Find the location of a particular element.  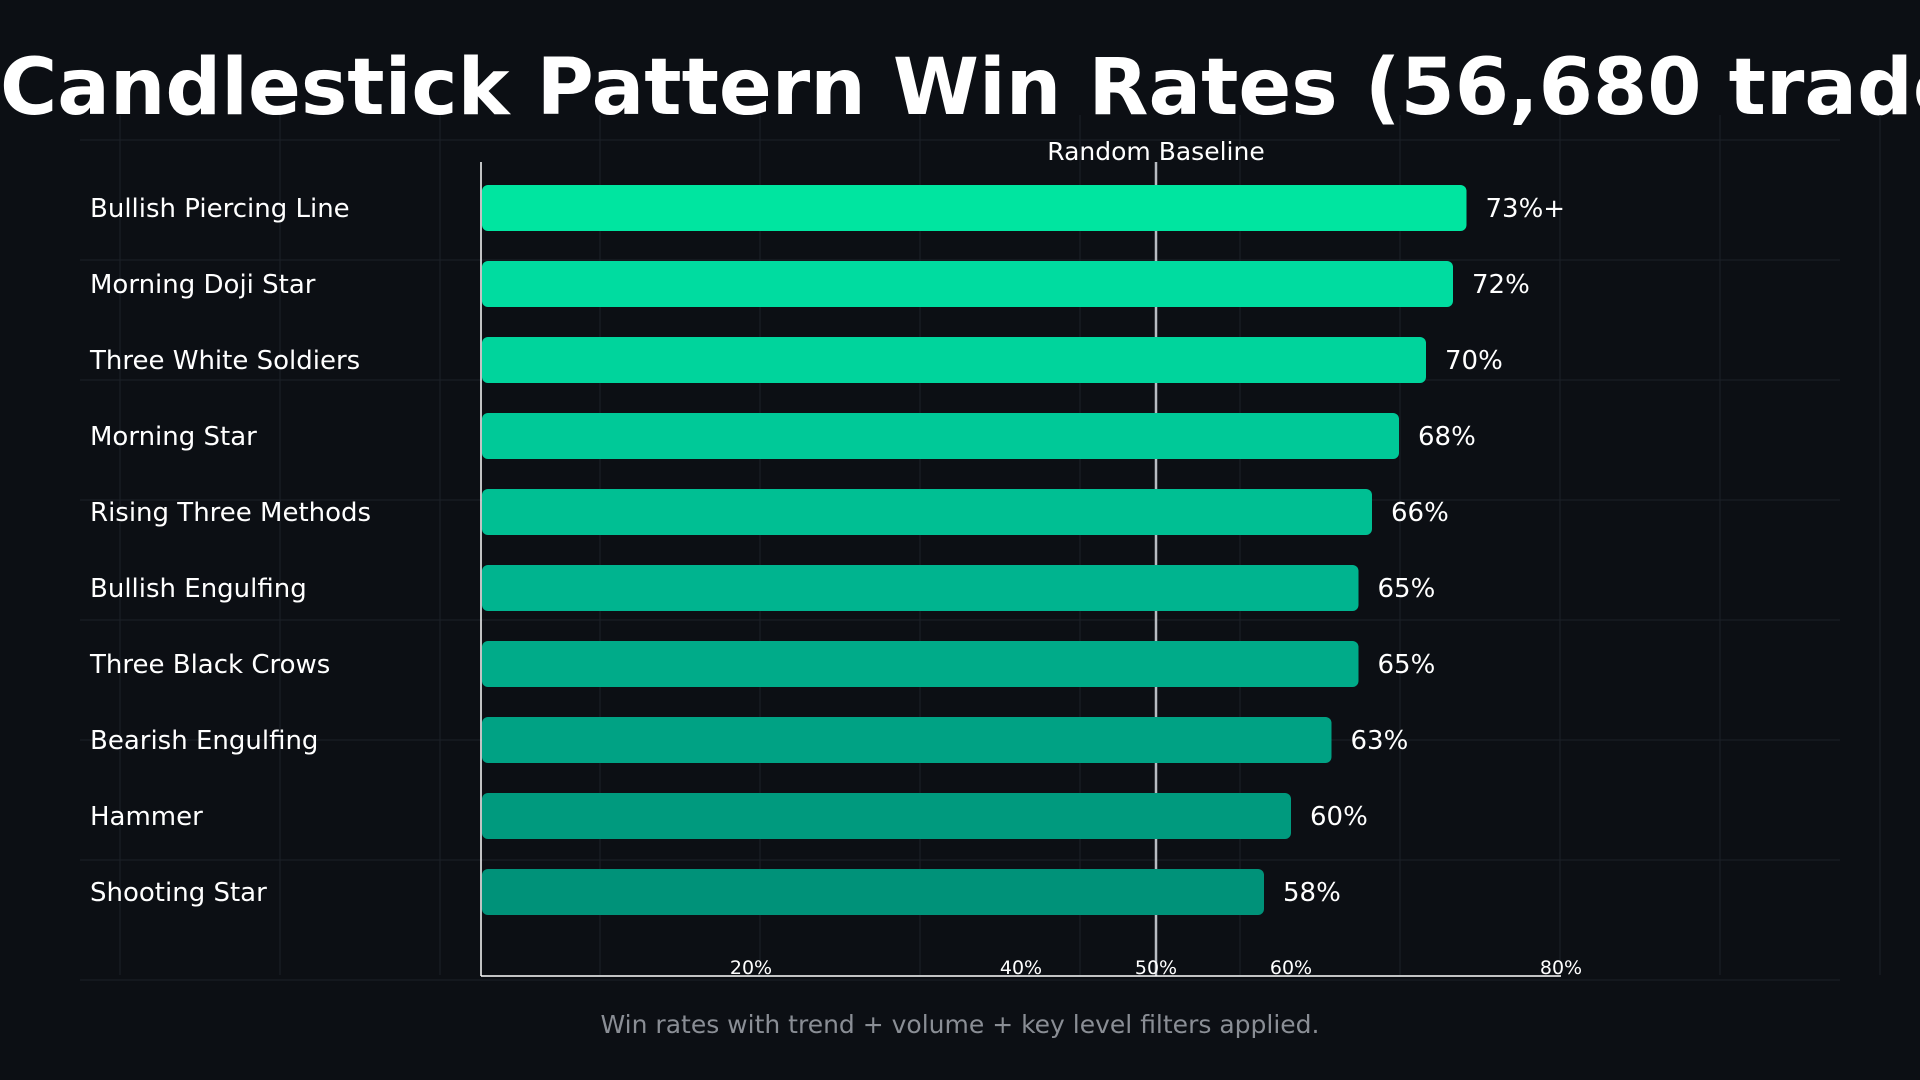

value-label: 70% is located at coordinates (1474, 361).